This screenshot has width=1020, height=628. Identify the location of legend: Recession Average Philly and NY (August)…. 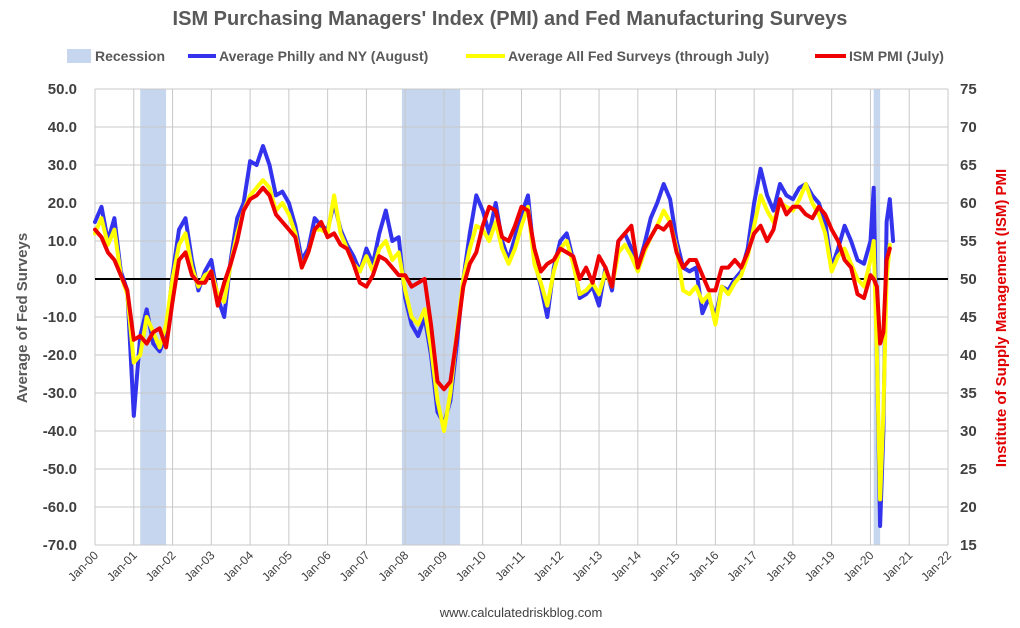
(505, 56).